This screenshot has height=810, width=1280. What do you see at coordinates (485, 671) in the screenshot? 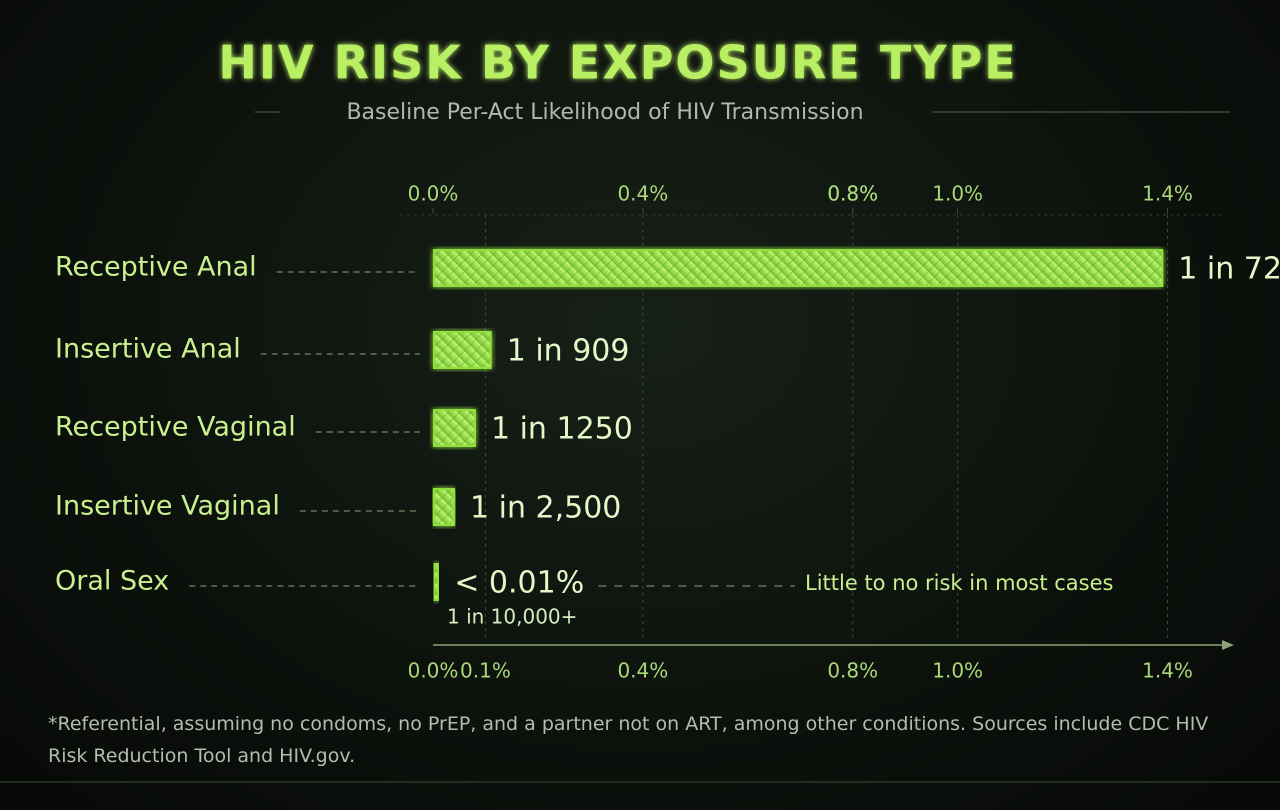
I see `x-tick-label: 0.1%` at bounding box center [485, 671].